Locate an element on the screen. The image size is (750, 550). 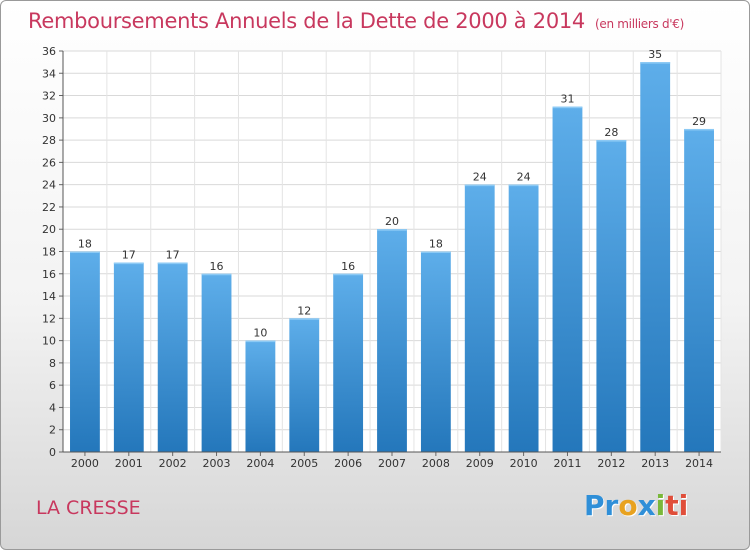
brand-letter: o is located at coordinates (628, 505).